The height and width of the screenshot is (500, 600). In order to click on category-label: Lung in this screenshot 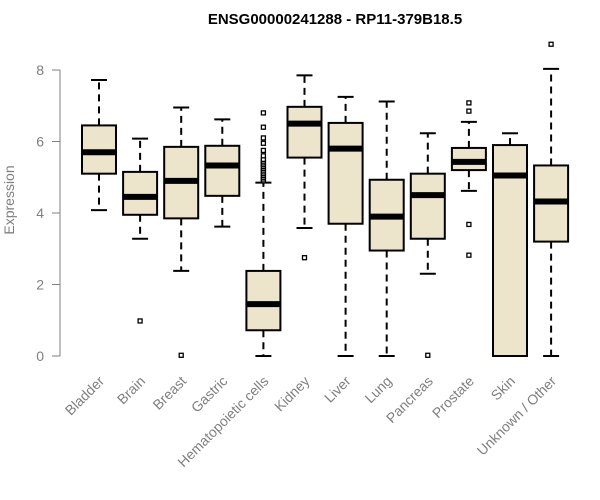, I will do `click(377, 389)`.